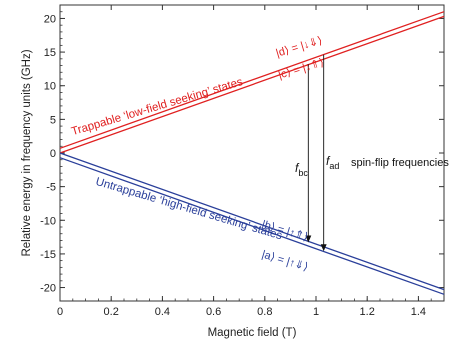 Image resolution: width=449 pixels, height=343 pixels. What do you see at coordinates (316, 153) in the screenshot?
I see `transition-arrows` at bounding box center [316, 153].